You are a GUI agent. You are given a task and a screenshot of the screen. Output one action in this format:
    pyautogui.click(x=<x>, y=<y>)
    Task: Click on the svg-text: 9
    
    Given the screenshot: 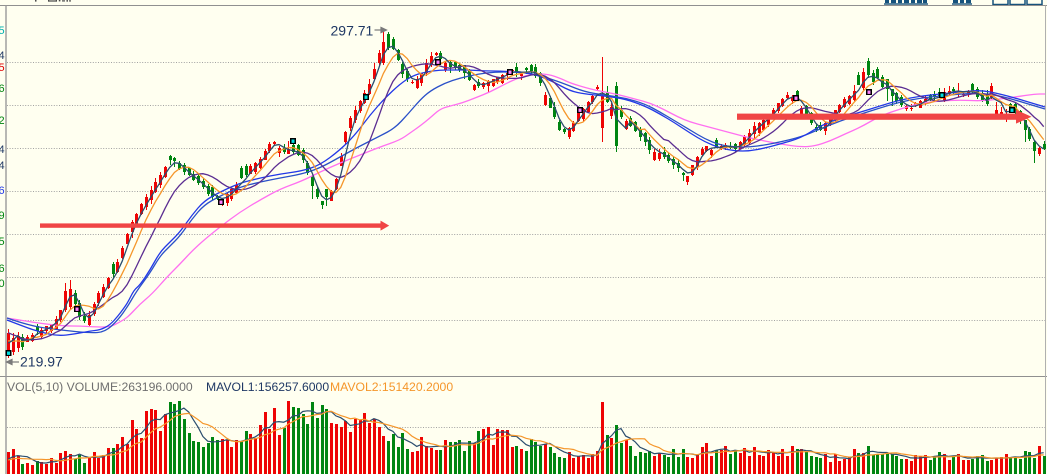 What is the action you would take?
    pyautogui.click(x=2, y=216)
    